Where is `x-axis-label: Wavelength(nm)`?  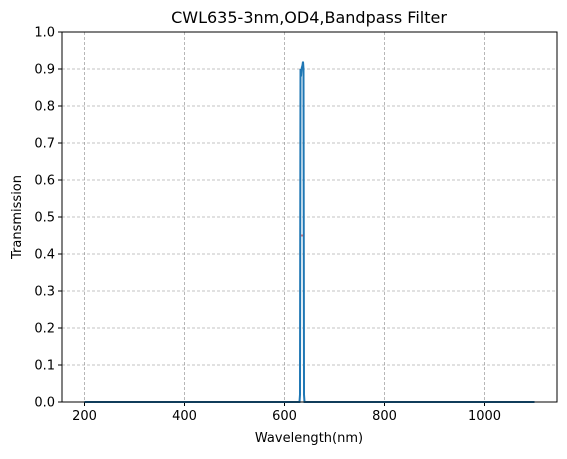
x-axis-label: Wavelength(nm) is located at coordinates (309, 438).